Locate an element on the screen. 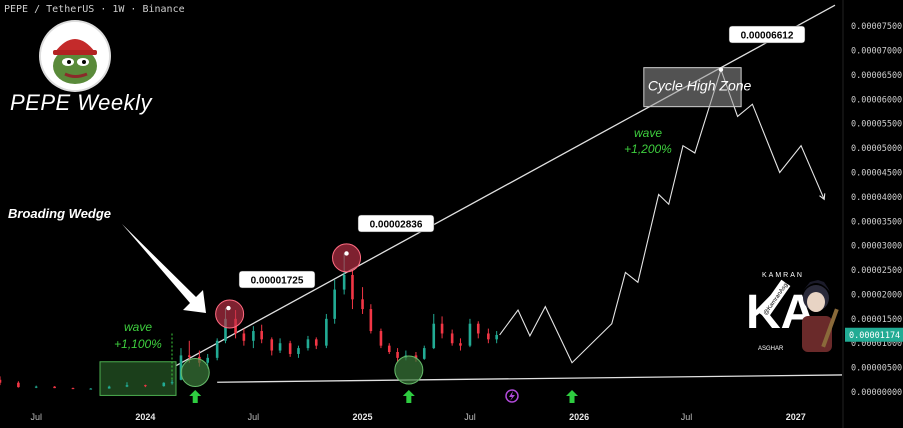 This screenshot has height=428, width=903. wave-left-value: +1,100% is located at coordinates (138, 344).